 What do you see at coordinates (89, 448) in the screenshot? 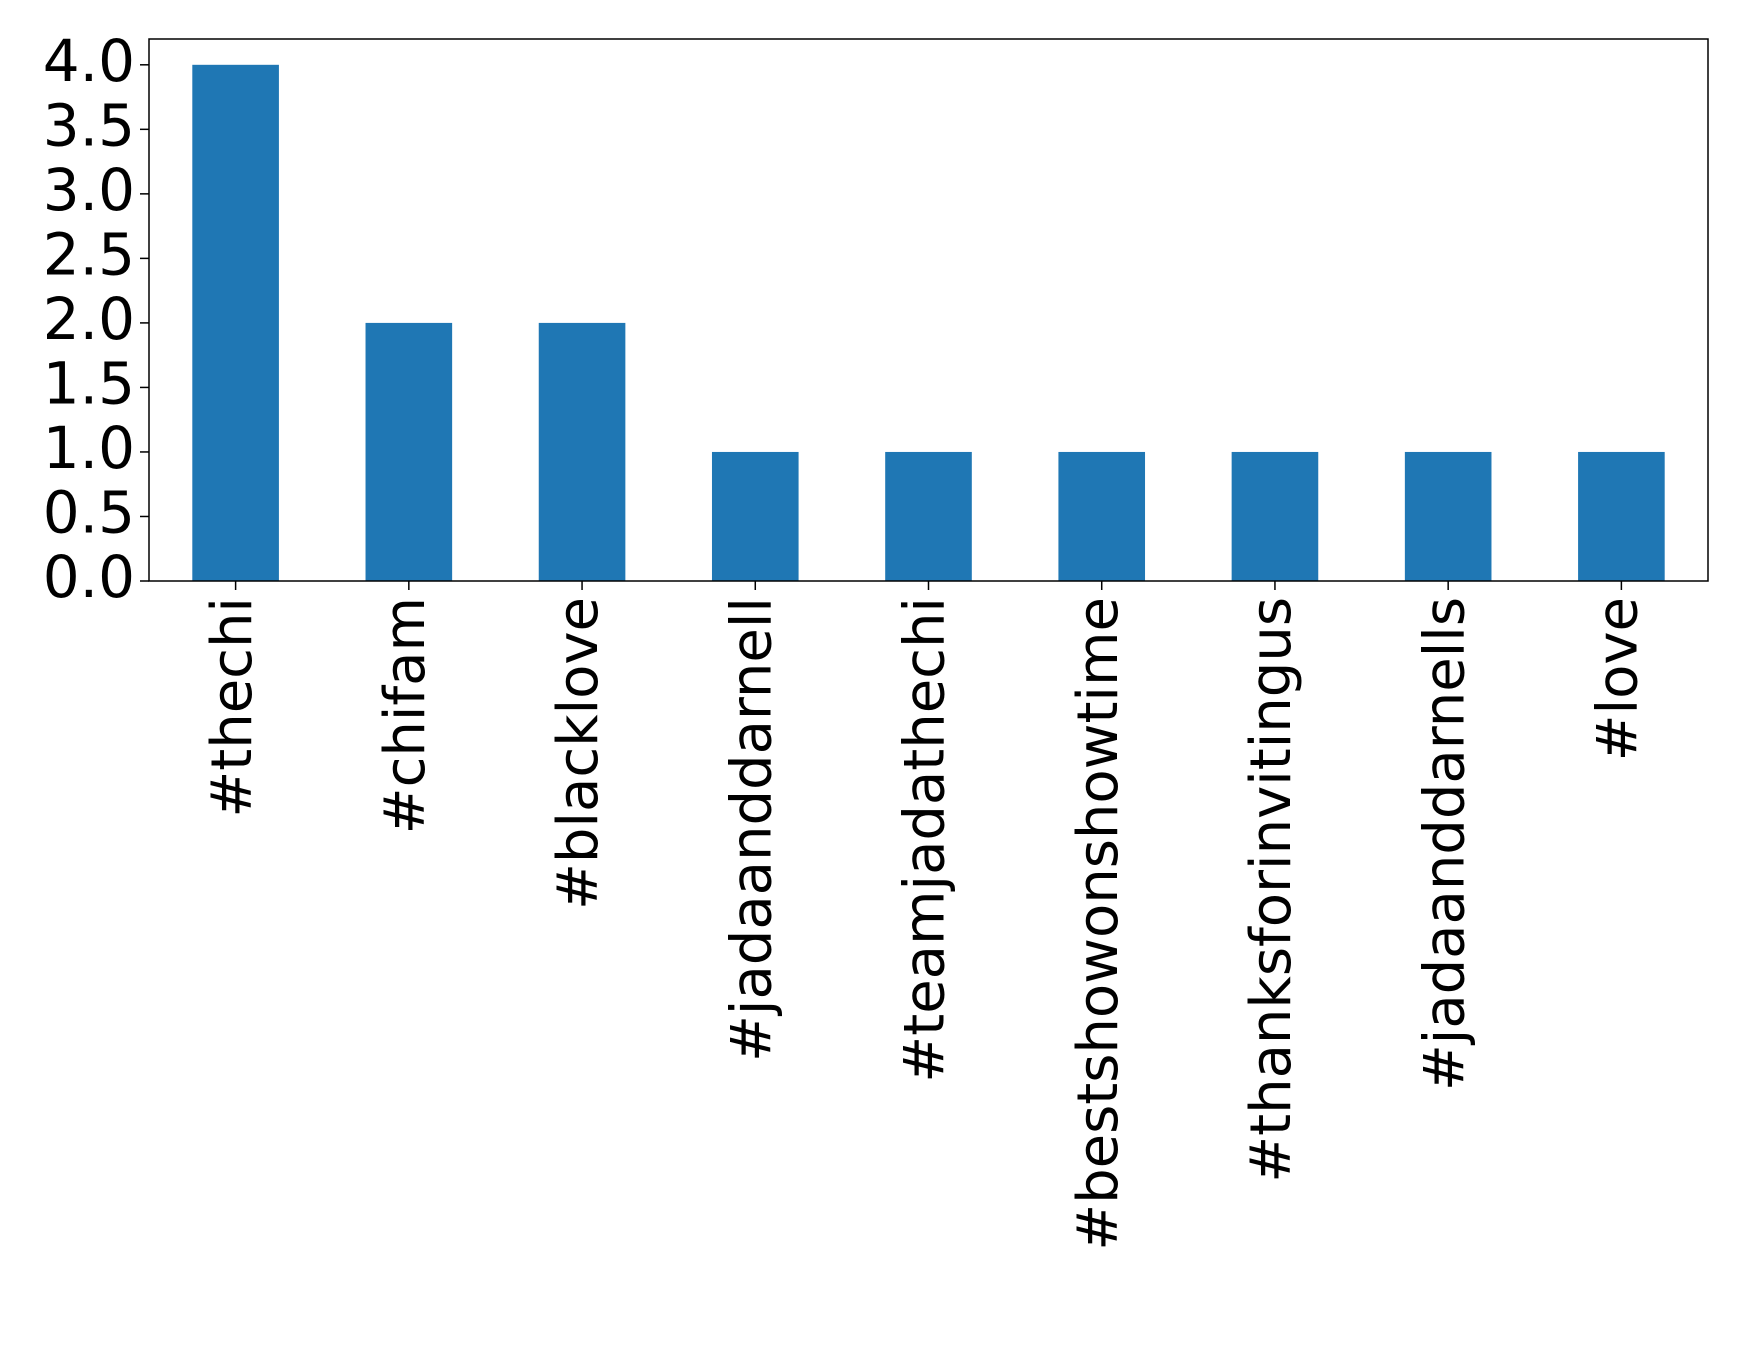
I see `y-tick-label: 1.0` at bounding box center [89, 448].